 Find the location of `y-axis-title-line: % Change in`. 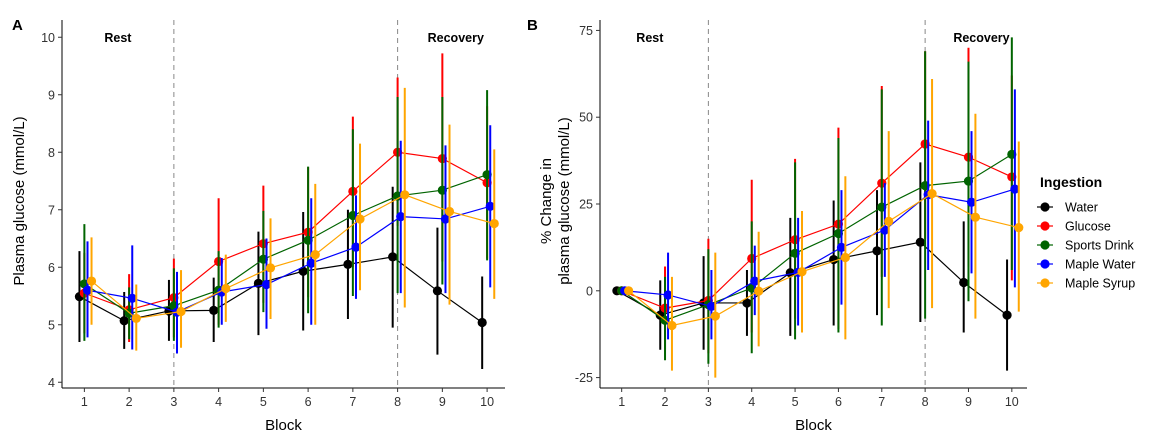

y-axis-title-line: % Change in is located at coordinates (546, 201).